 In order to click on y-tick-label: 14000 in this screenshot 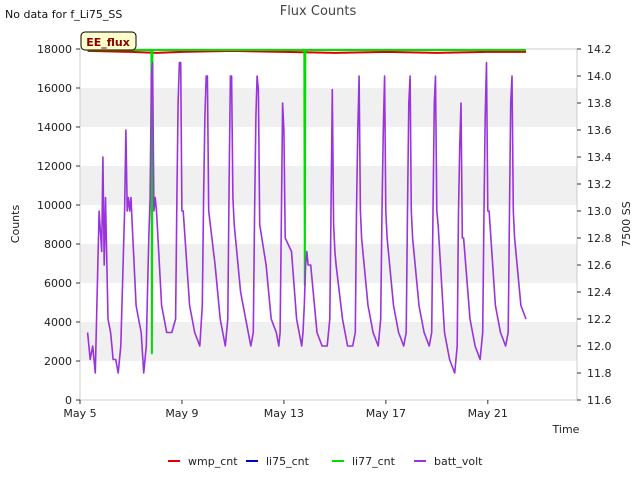, I will do `click(54, 127)`.